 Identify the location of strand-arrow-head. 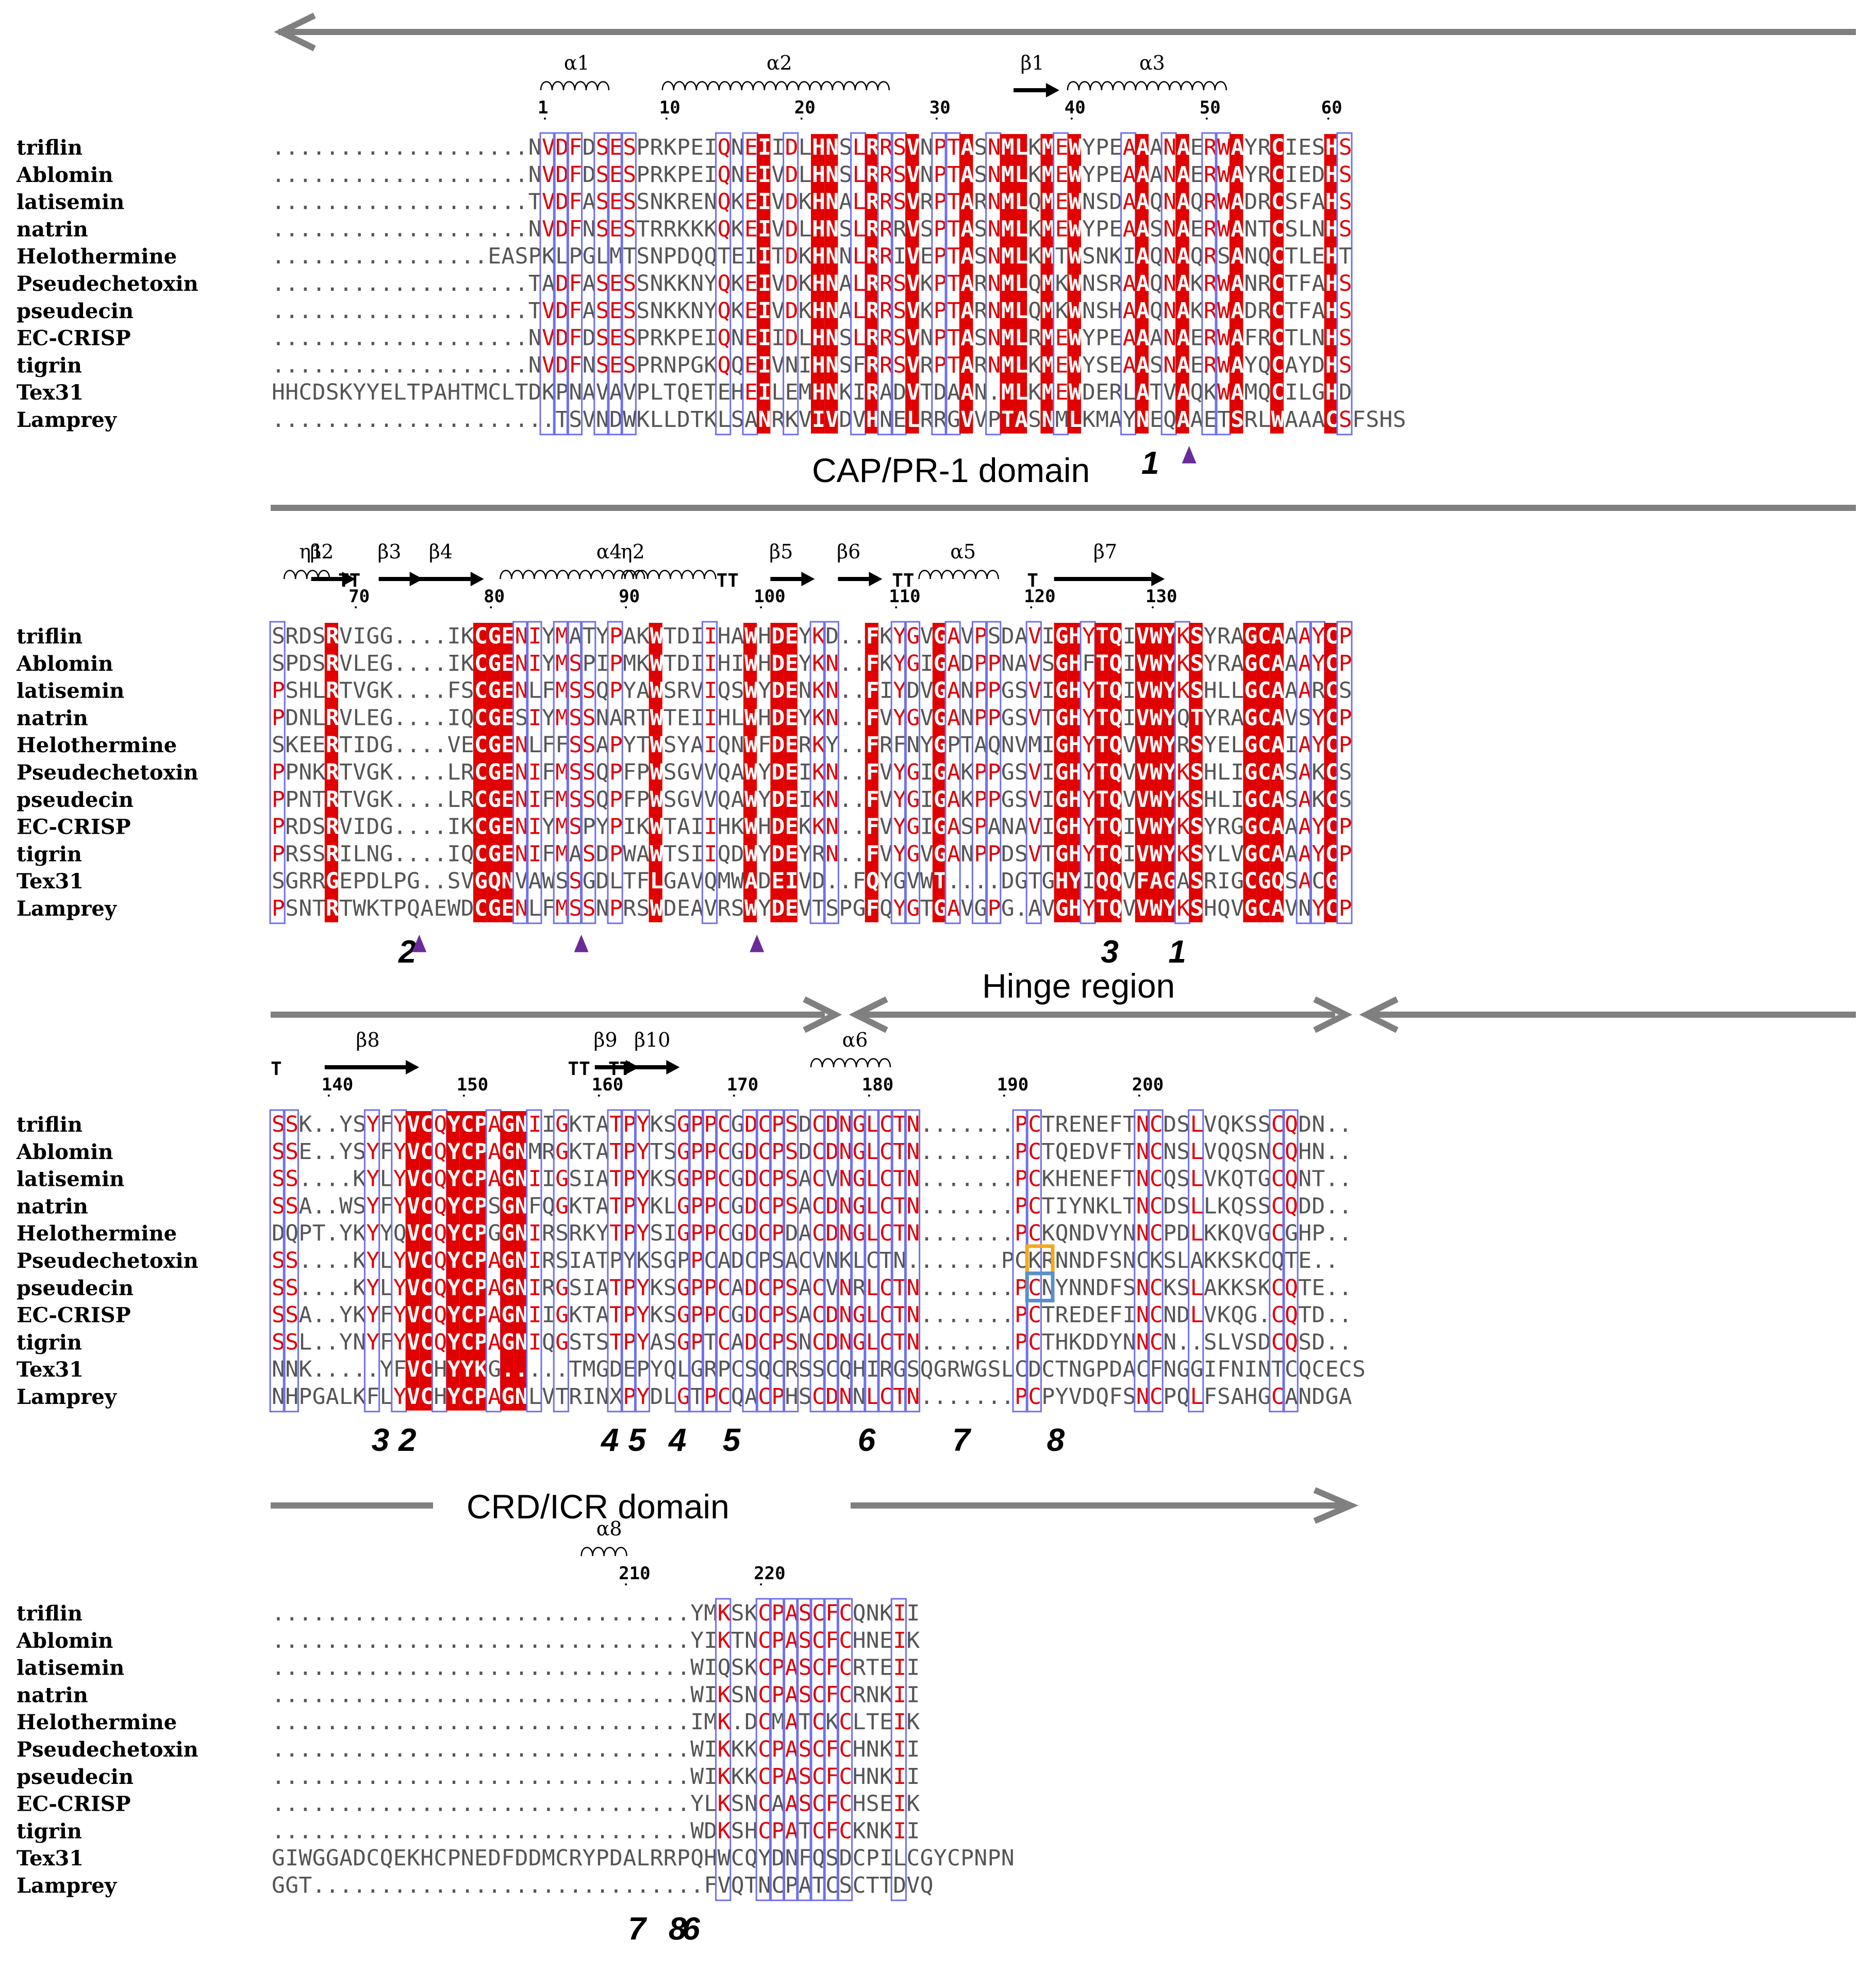
(876, 579).